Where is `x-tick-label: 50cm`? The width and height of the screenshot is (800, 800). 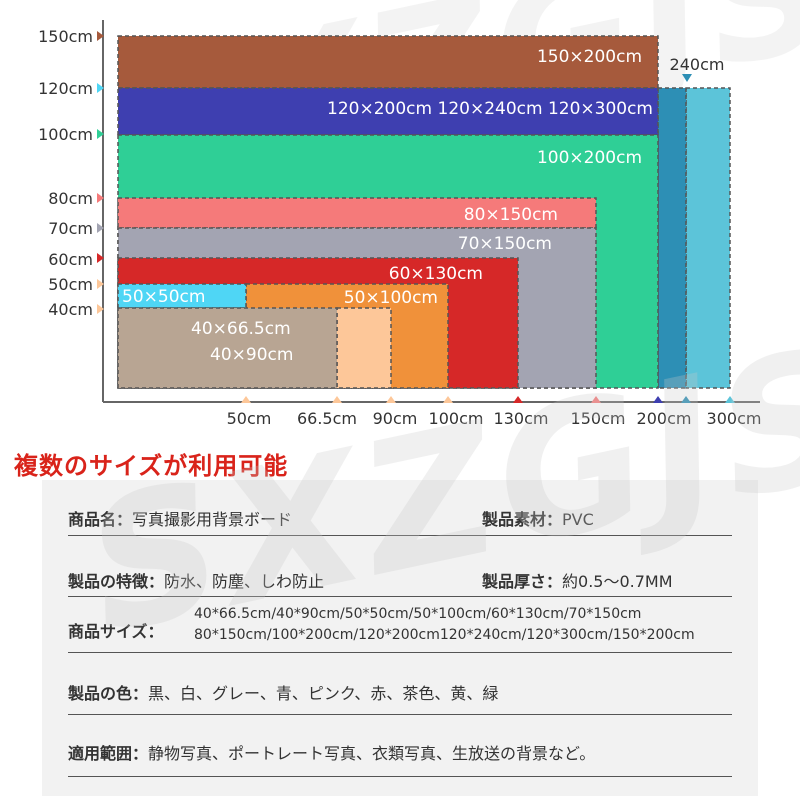
x-tick-label: 50cm is located at coordinates (249, 418).